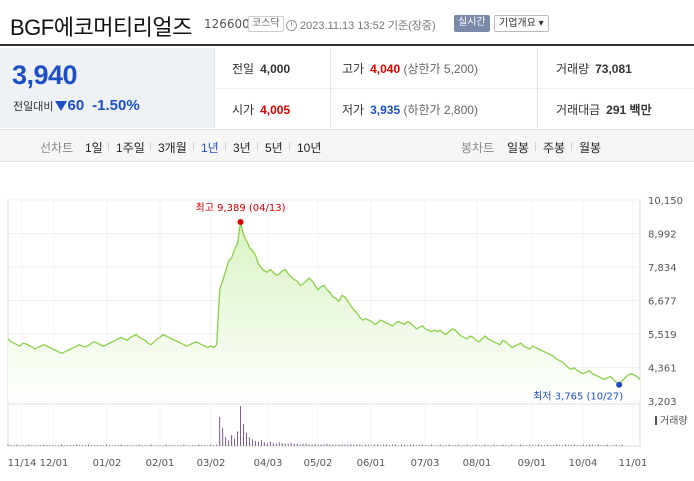  I want to click on stat-high: 고가 4,040 (상한가 5,200), so click(410, 68).